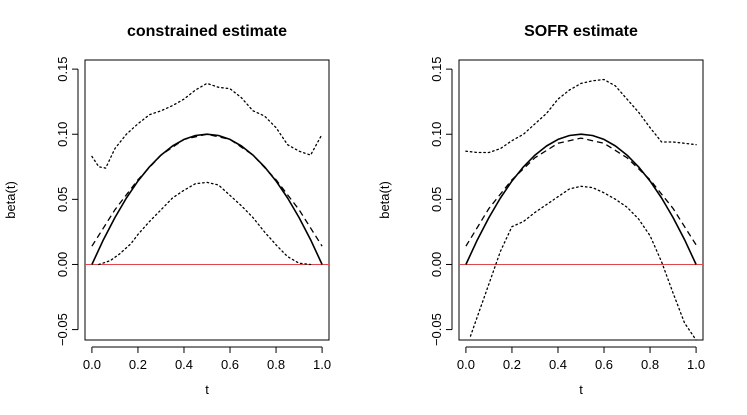  I want to click on chart-title: constrained estimate, so click(207, 31).